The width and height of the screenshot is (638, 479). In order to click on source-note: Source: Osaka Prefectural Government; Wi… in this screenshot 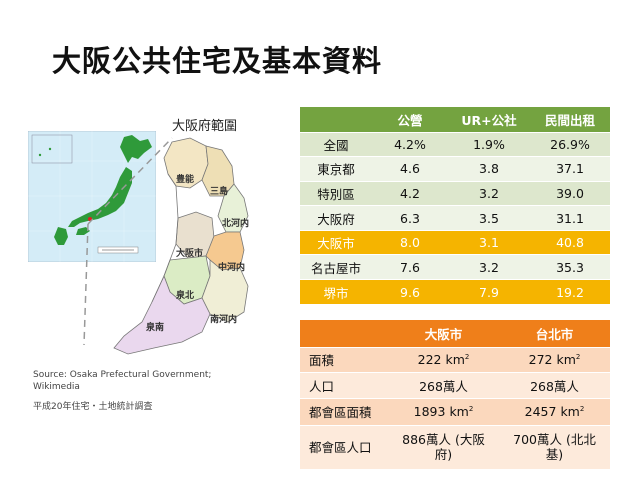, I will do `click(122, 381)`.